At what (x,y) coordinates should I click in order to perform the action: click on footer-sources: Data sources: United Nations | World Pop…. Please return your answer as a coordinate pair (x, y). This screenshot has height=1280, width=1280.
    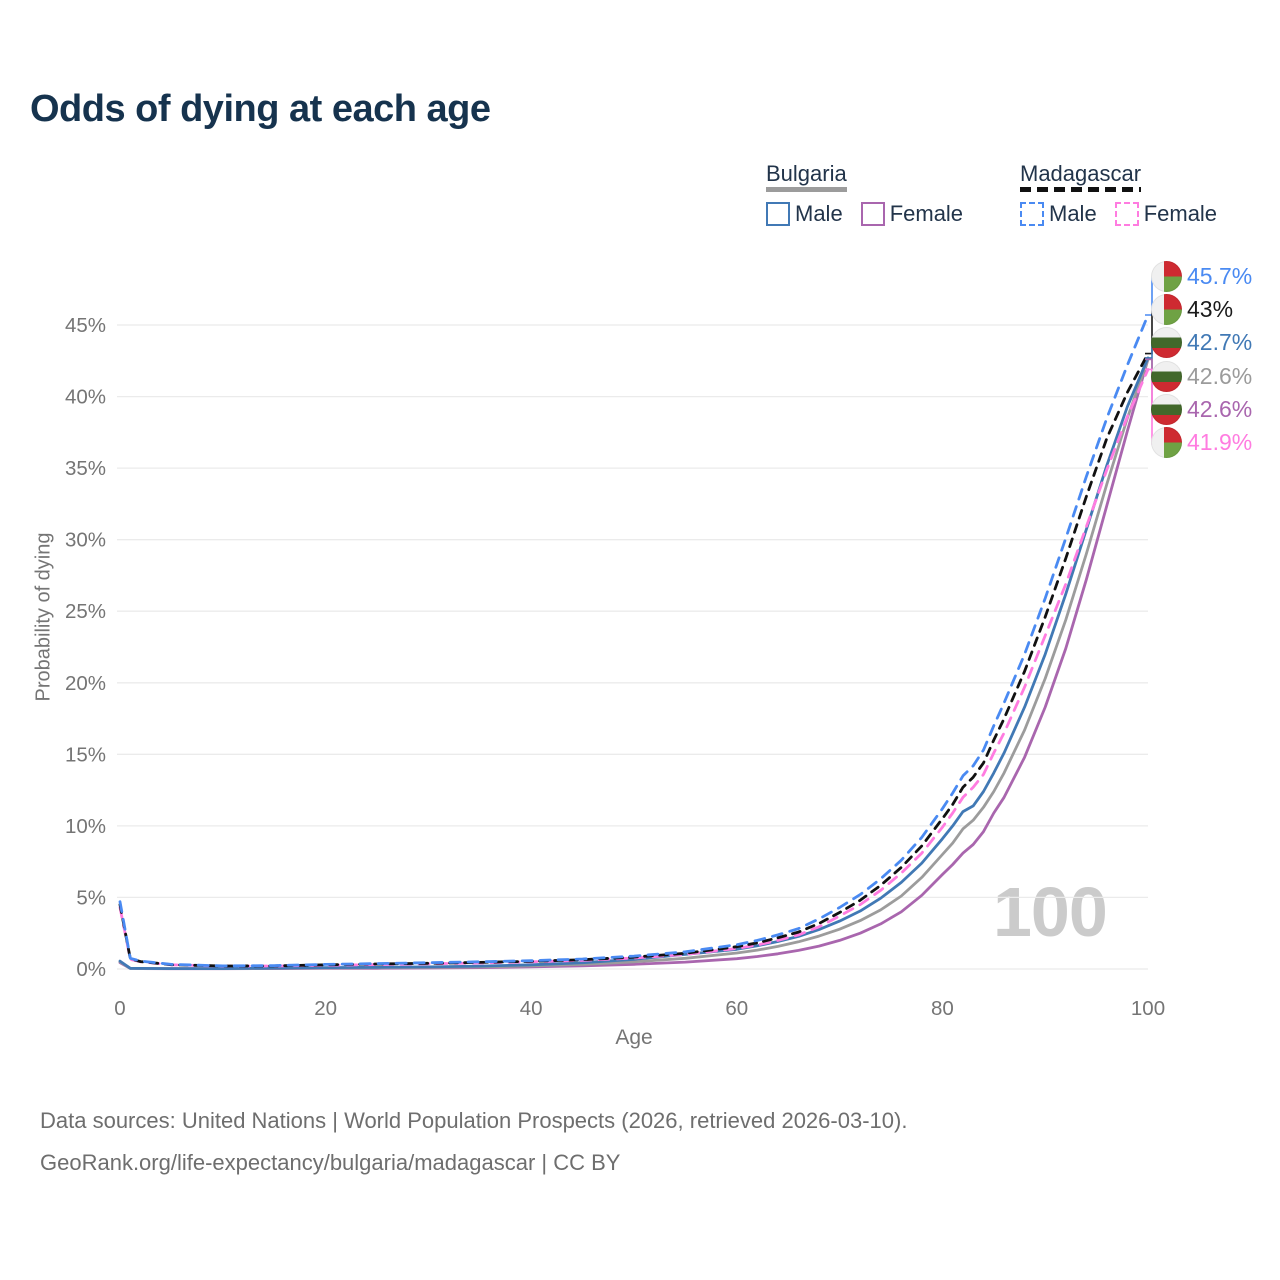
    Looking at the image, I should click on (474, 1120).